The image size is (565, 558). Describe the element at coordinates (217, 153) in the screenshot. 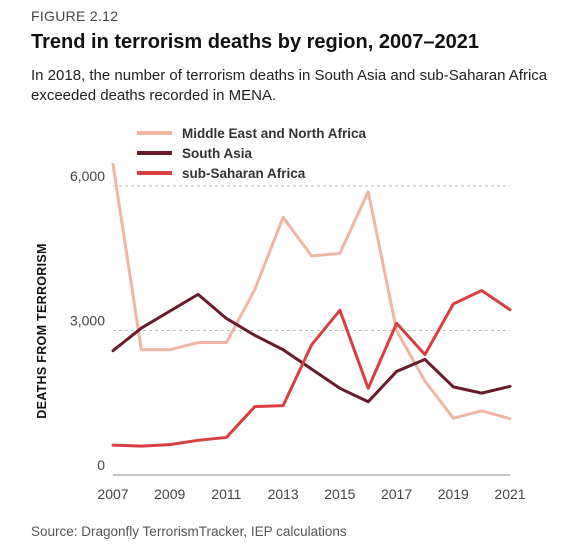

I see `legend-label: South Asia` at that location.